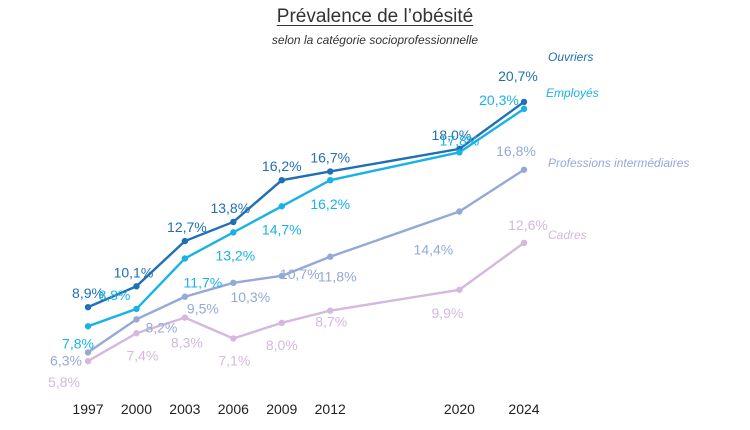  What do you see at coordinates (114, 295) in the screenshot?
I see `data-label-employes-2000: 8,8%` at bounding box center [114, 295].